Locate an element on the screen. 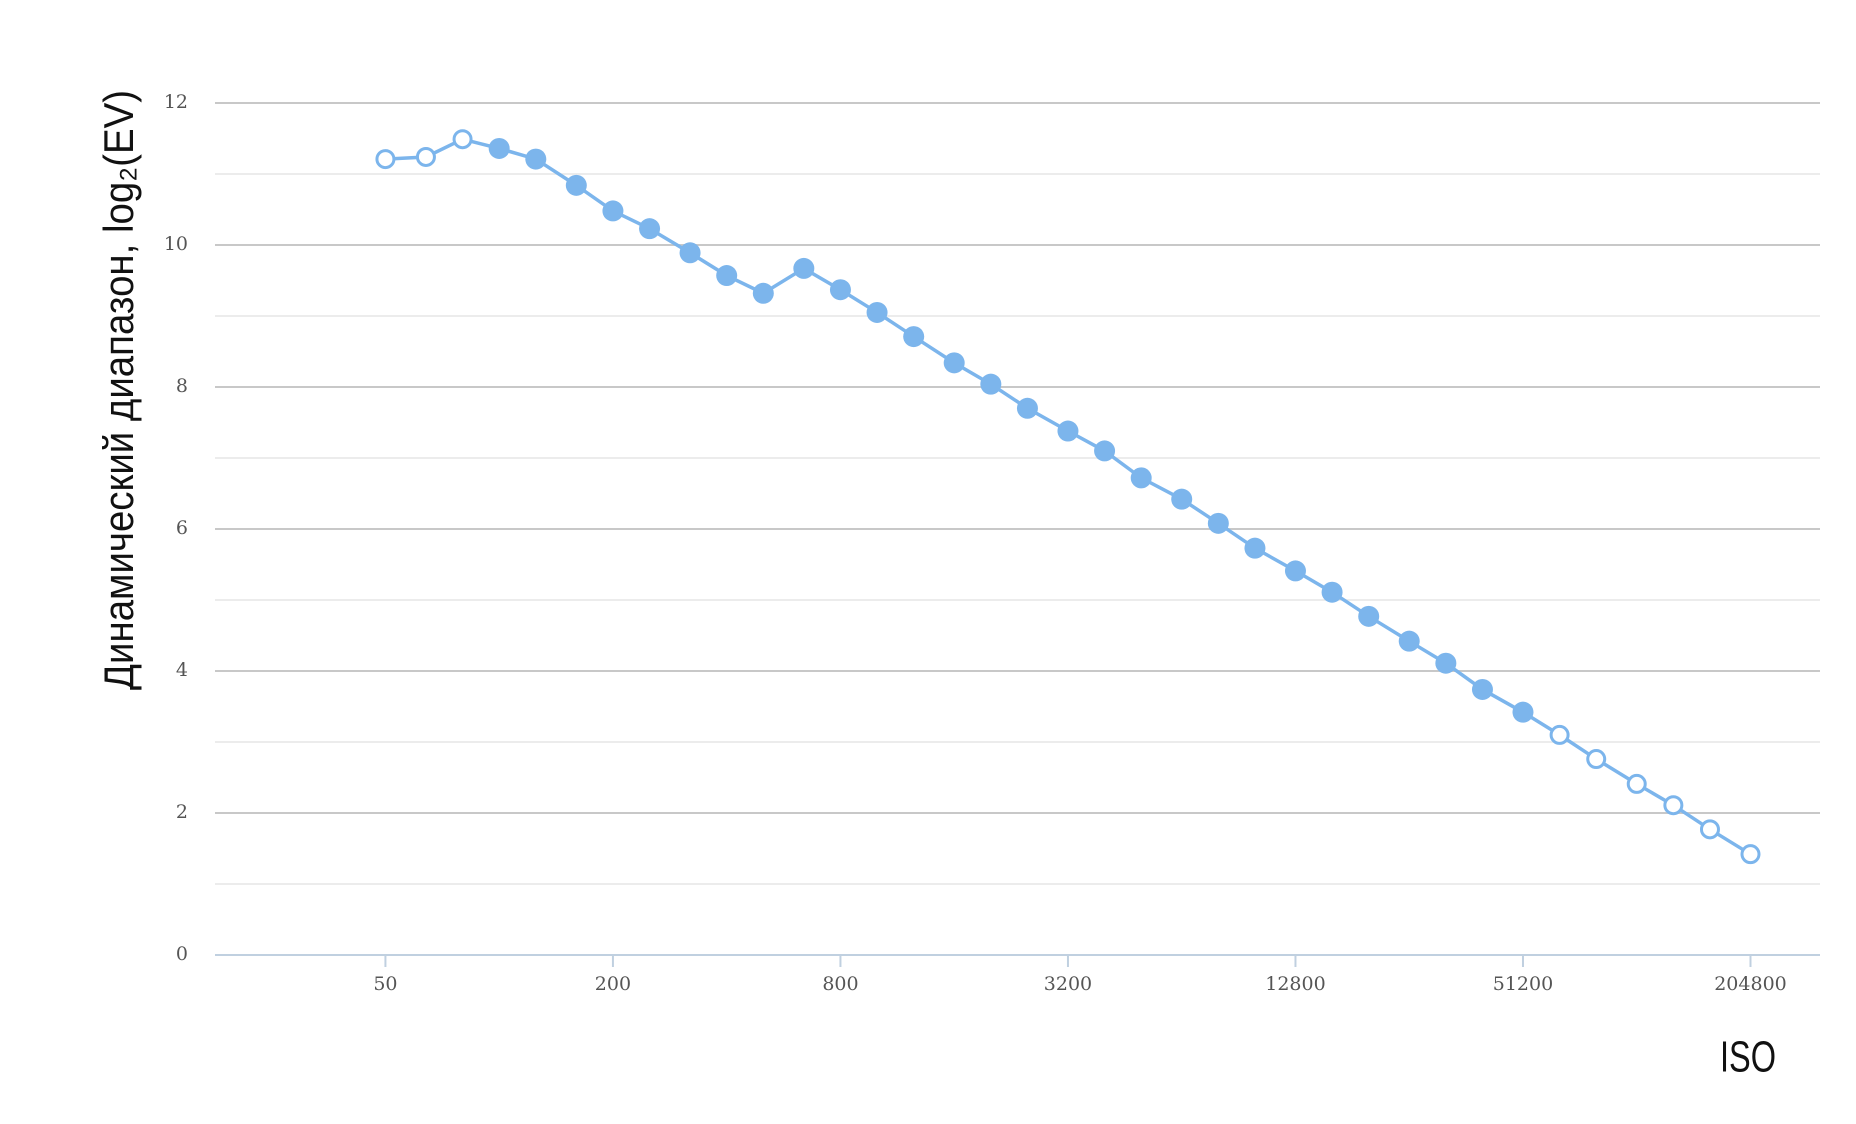  y-tick-label: 10 is located at coordinates (176, 244).